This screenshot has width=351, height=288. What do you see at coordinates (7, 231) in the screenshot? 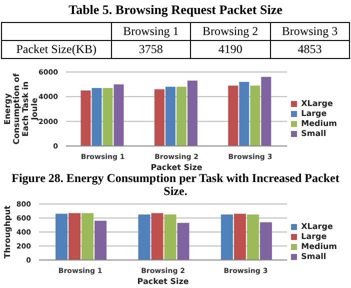
I see `y-axis-title: Throughput` at bounding box center [7, 231].